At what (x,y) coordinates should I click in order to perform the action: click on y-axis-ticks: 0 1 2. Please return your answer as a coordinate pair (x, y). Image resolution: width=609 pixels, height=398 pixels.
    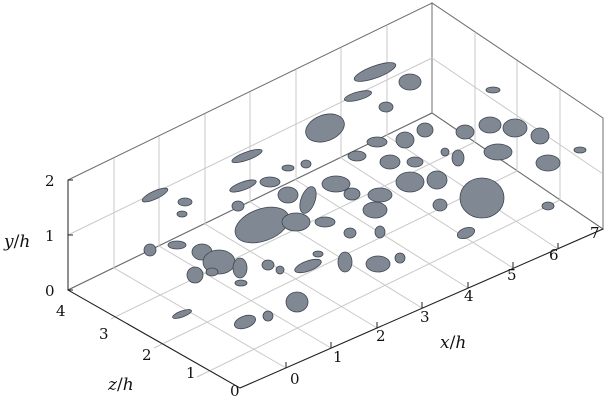
    Looking at the image, I should click on (59, 236).